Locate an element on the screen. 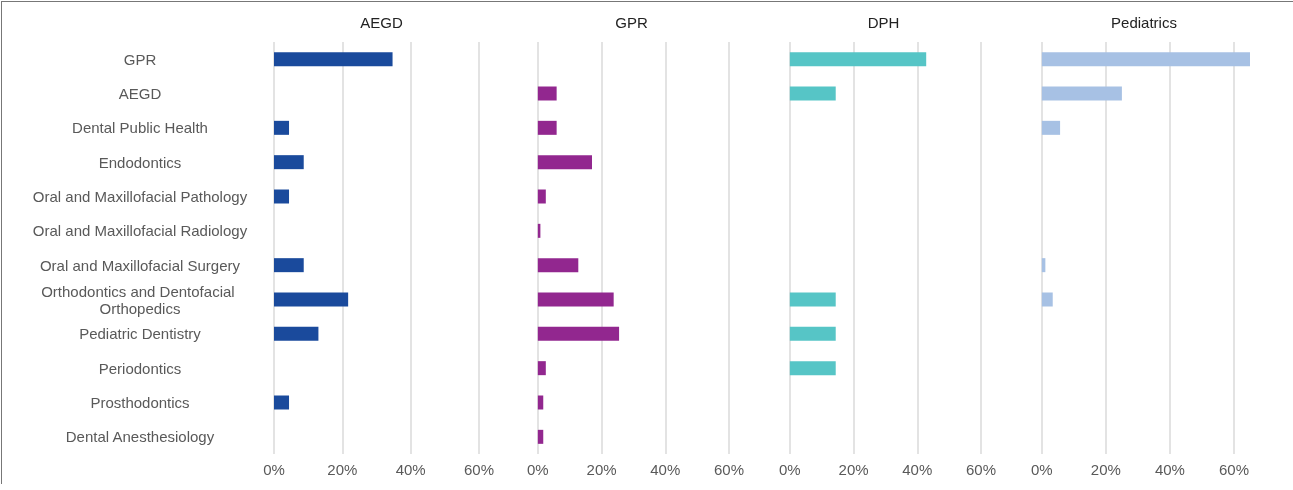 Image resolution: width=1293 pixels, height=490 pixels. chart-title: GPR is located at coordinates (631, 22).